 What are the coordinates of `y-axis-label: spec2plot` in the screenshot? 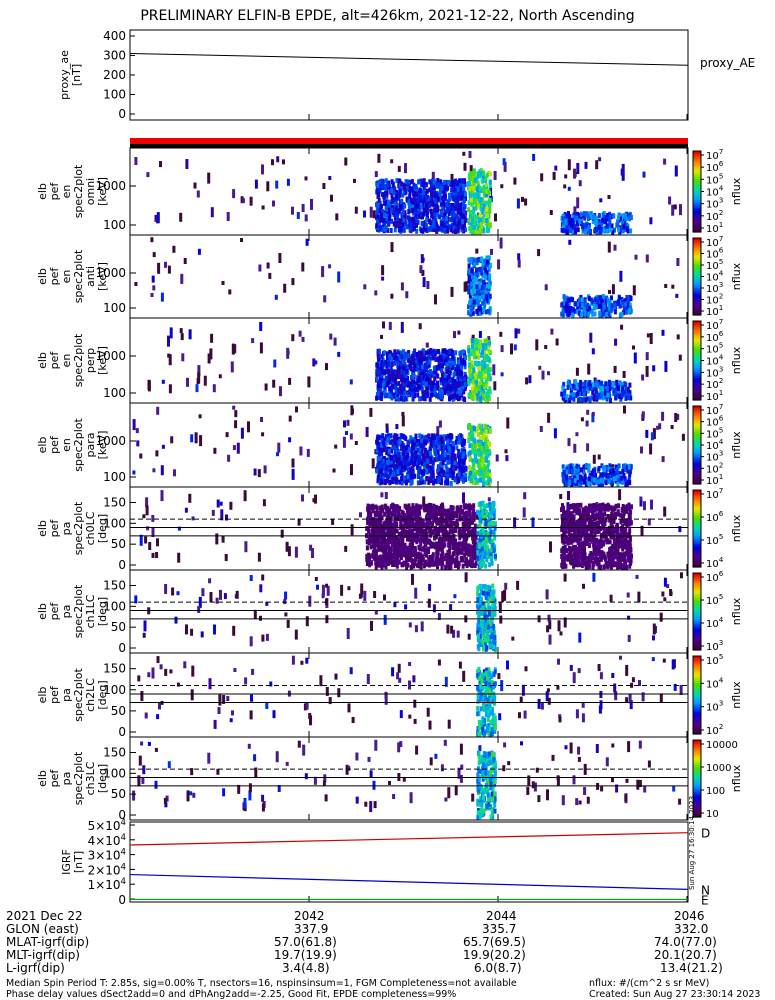 It's located at (78, 445).